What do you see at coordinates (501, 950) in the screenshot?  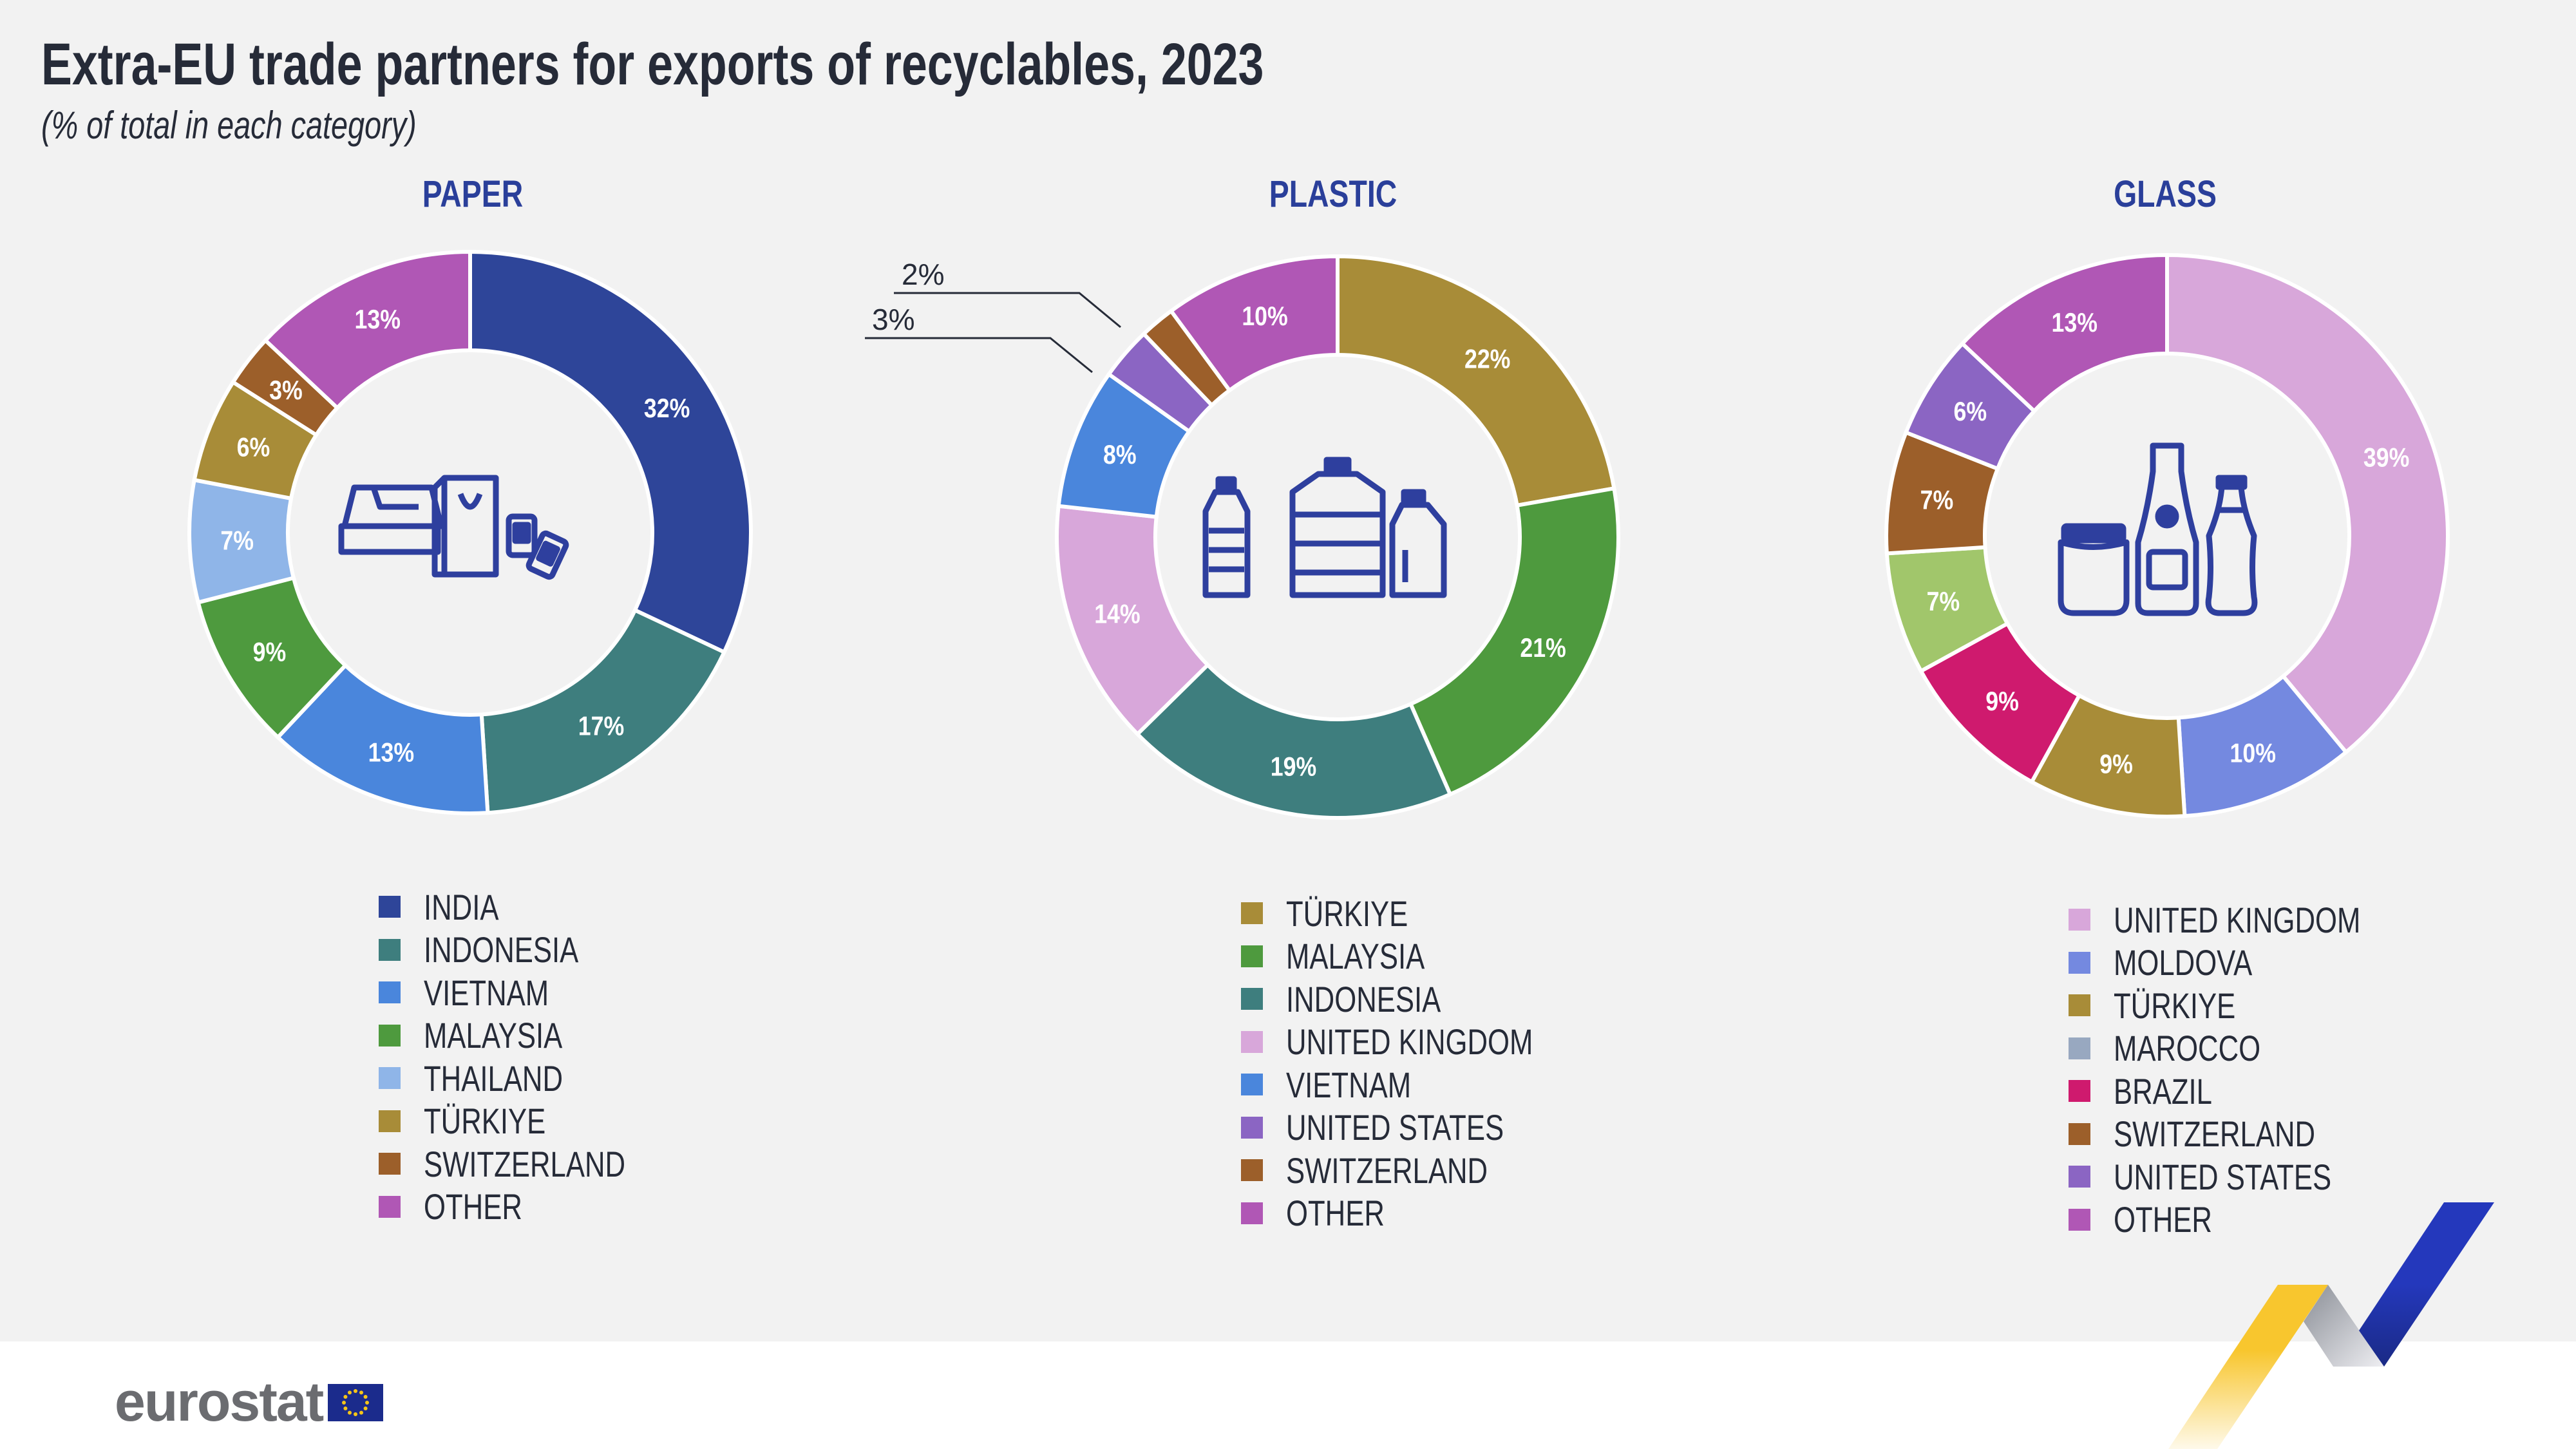 I see `legend-label: INDONESIA` at bounding box center [501, 950].